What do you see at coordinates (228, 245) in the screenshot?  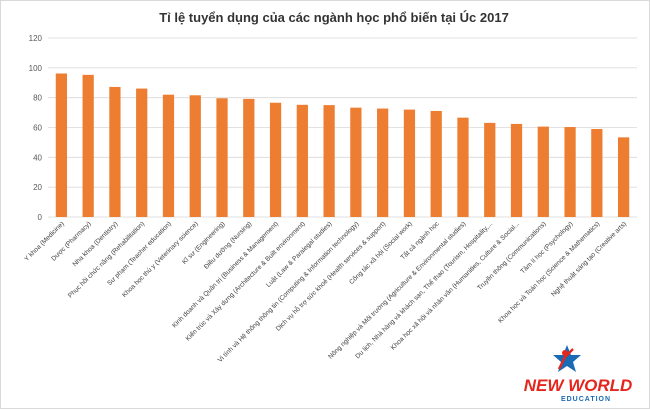 I see `x-tick-label: Điều dưỡng (Nursing)` at bounding box center [228, 245].